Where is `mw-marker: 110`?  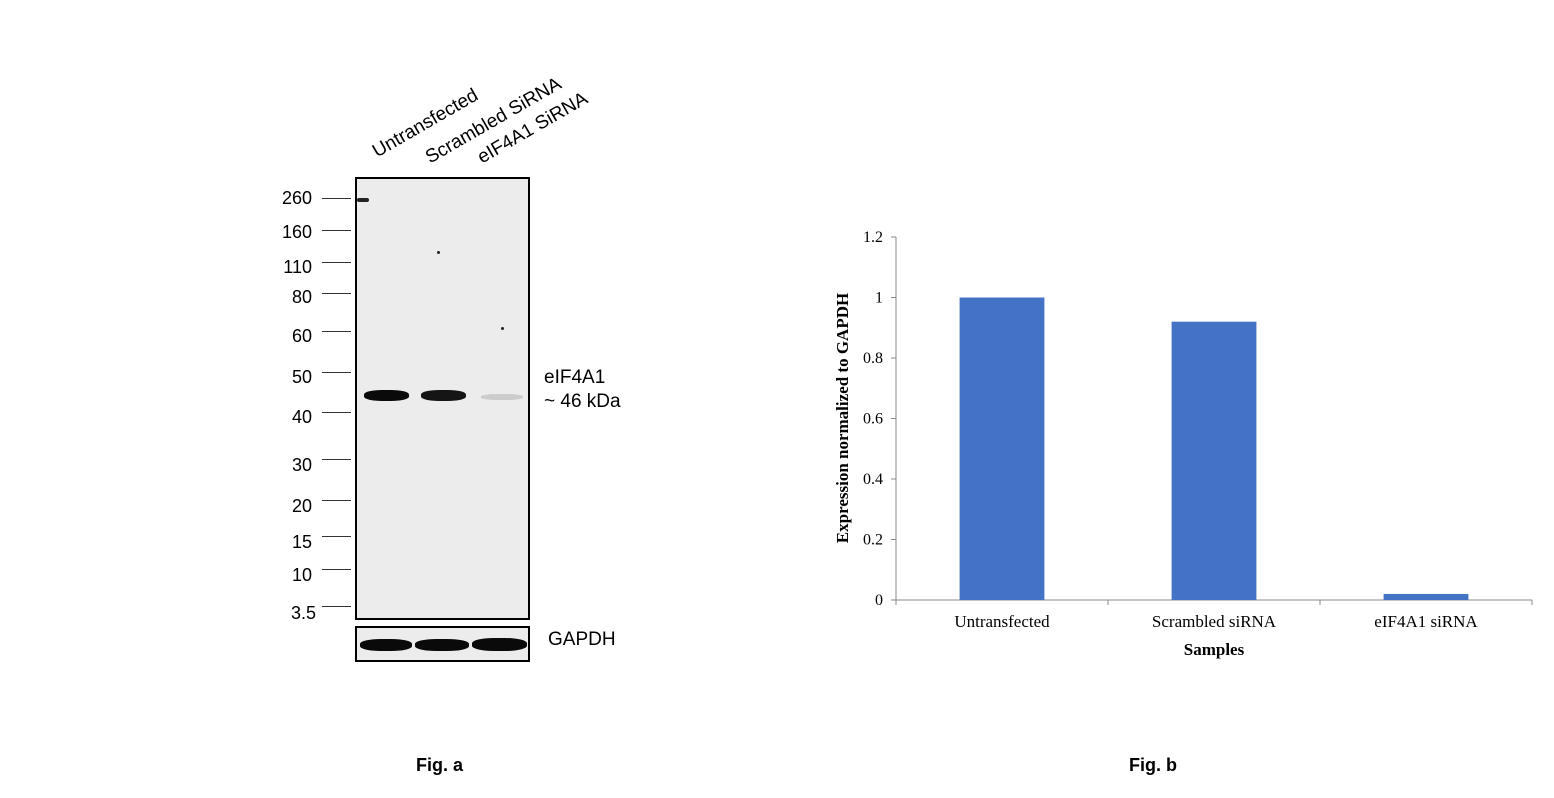
mw-marker: 110 is located at coordinates (297, 267).